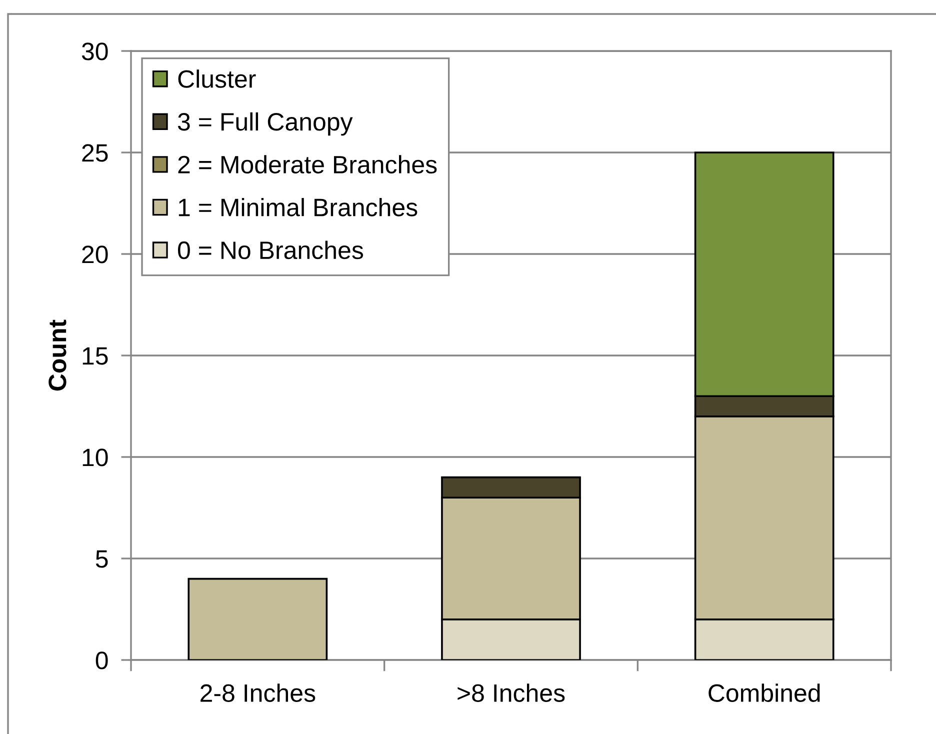 This screenshot has width=936, height=734. Describe the element at coordinates (95, 356) in the screenshot. I see `y-tick-label: 15` at that location.